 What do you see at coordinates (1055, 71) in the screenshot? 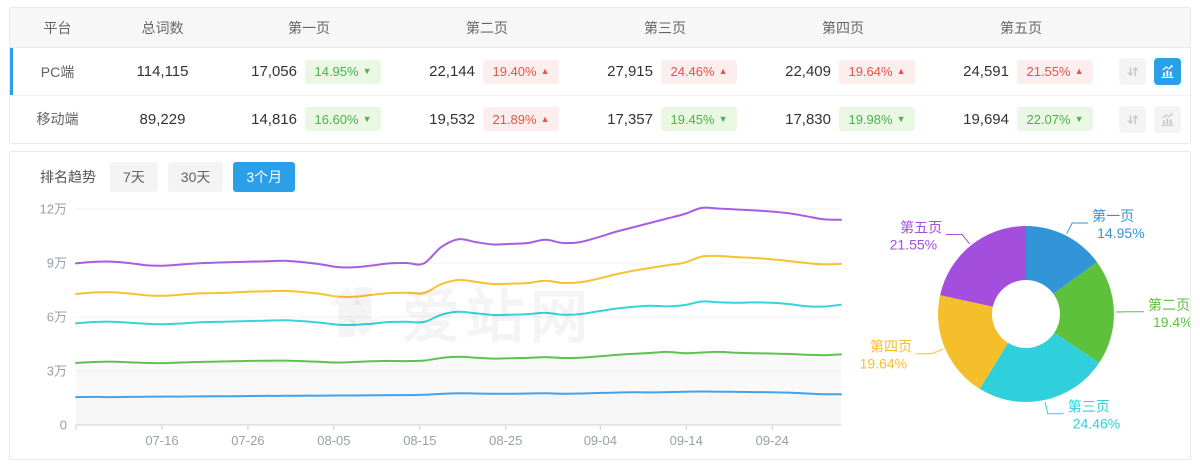
I see `page-change-badge: 21.55% ▲` at bounding box center [1055, 71].